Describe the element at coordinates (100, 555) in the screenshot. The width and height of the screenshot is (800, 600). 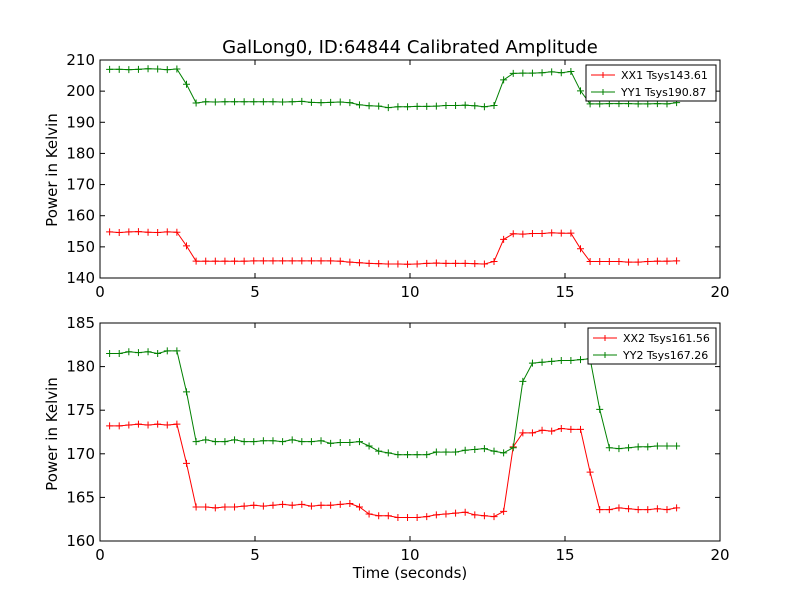
I see `bottom-x-tick-label: 0` at that location.